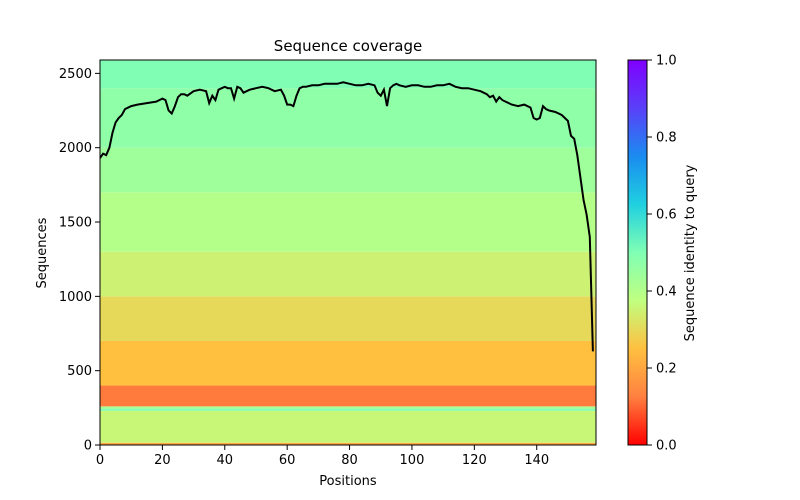  I want to click on colorbar-tick-label: 0.6, so click(666, 215).